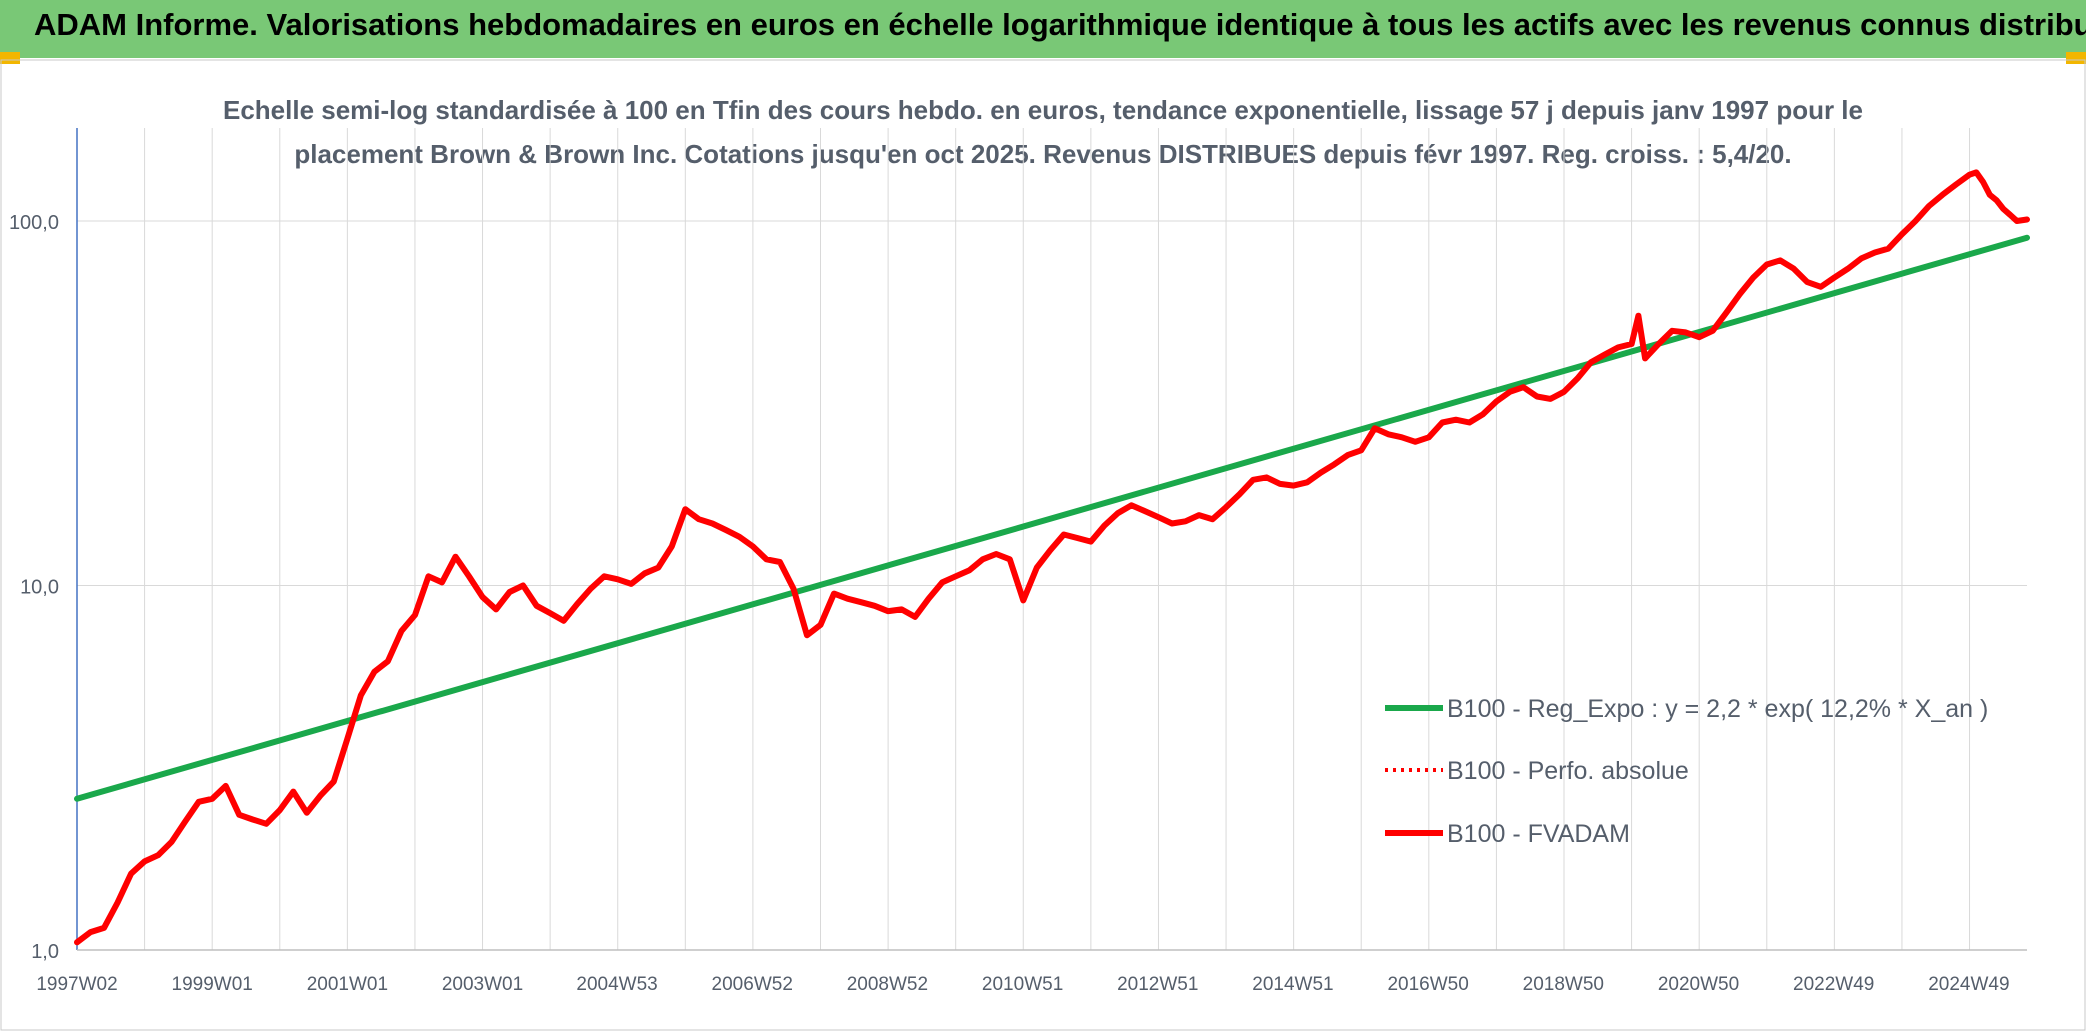 This screenshot has height=1033, width=2086. I want to click on x-tick-label: 1999W01, so click(212, 984).